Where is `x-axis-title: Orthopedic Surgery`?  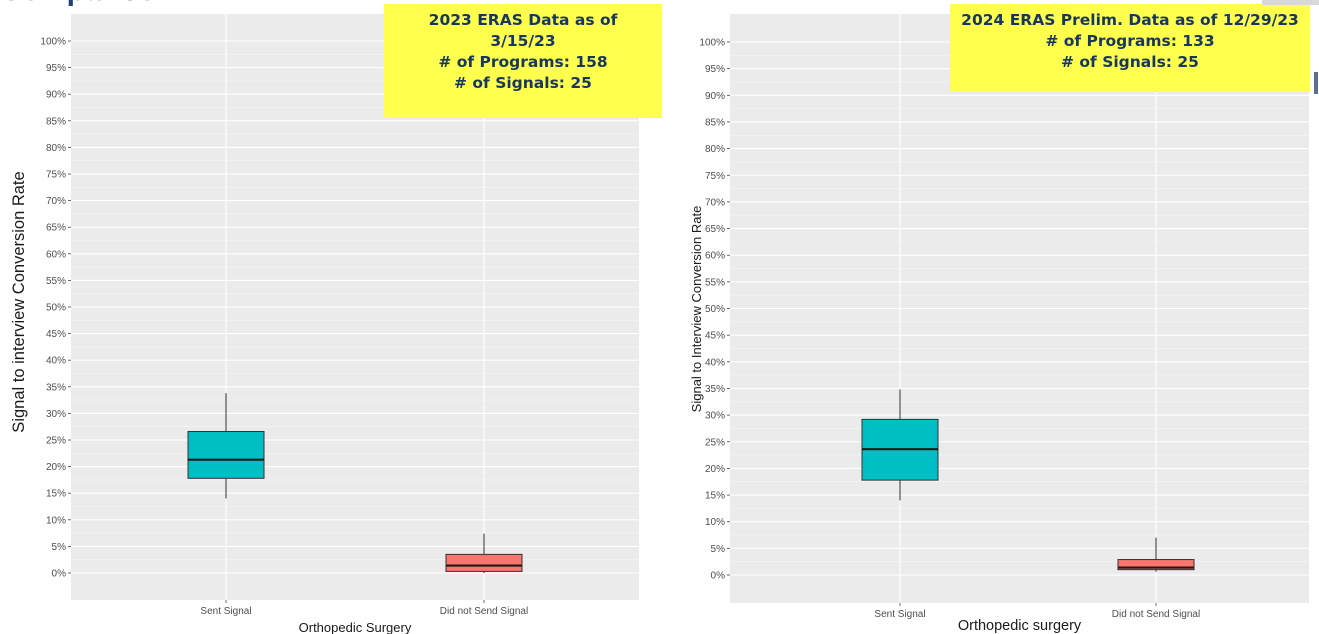 x-axis-title: Orthopedic Surgery is located at coordinates (355, 627).